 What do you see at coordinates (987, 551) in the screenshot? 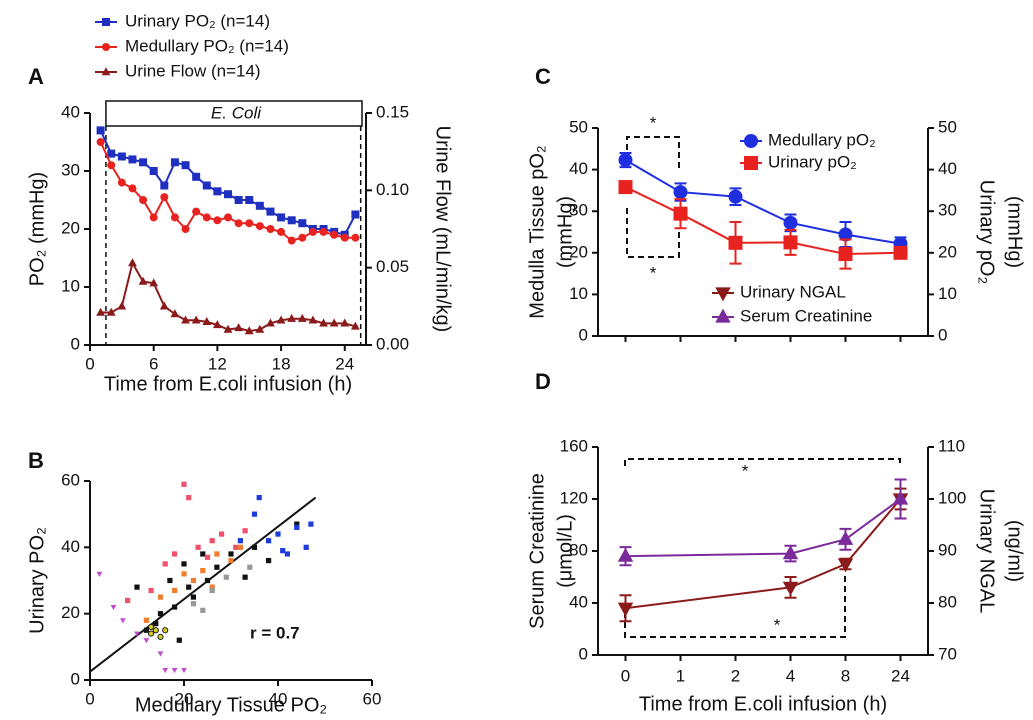
I see `y2-axis-title: Urinary NGAL` at bounding box center [987, 551].